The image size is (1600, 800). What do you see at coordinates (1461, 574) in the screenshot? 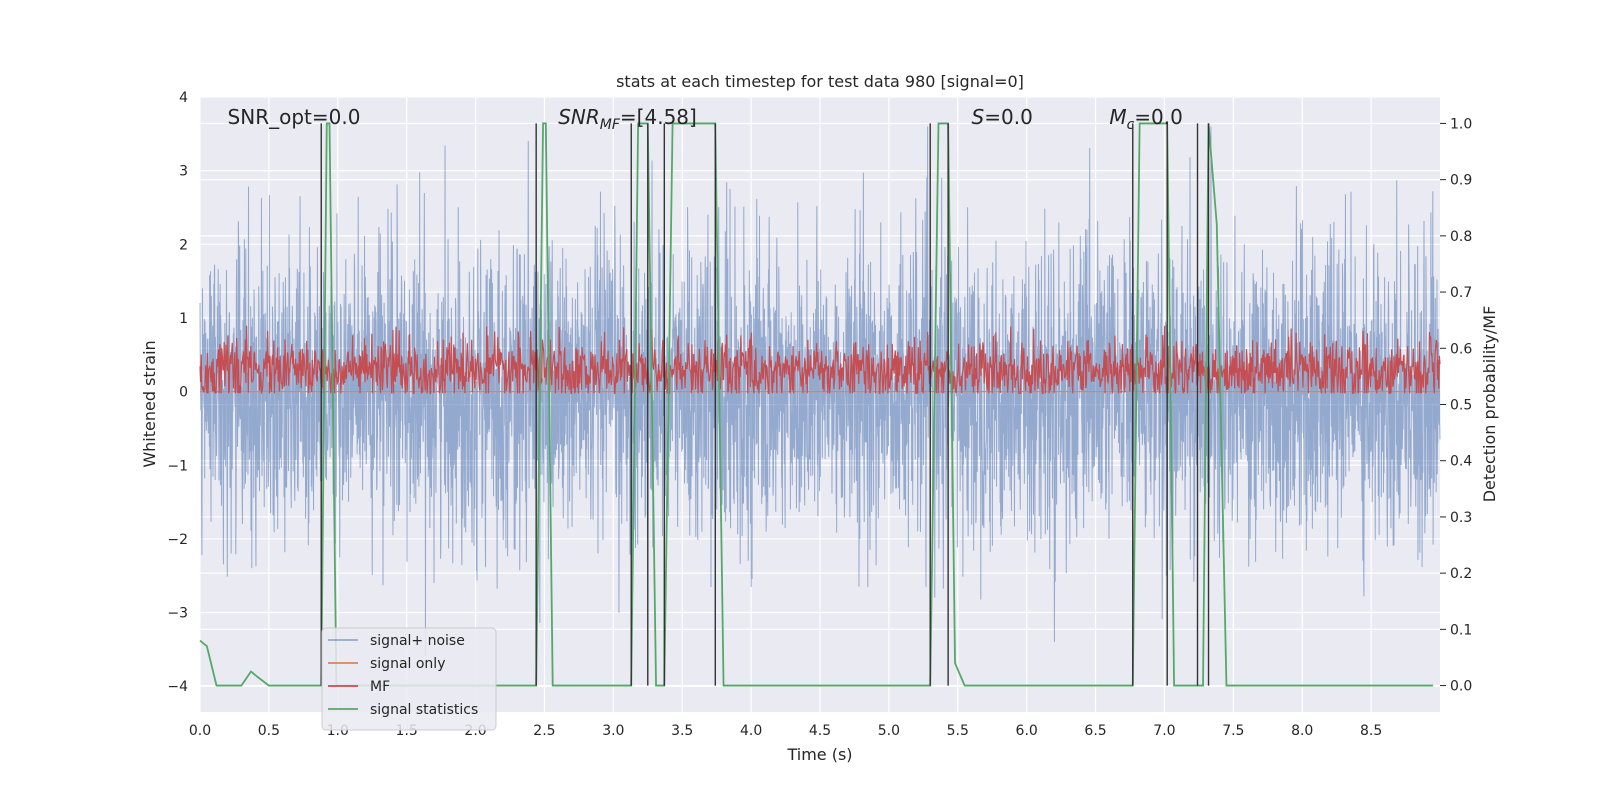
I see `y-right-tick-label: 0.2` at bounding box center [1461, 574].